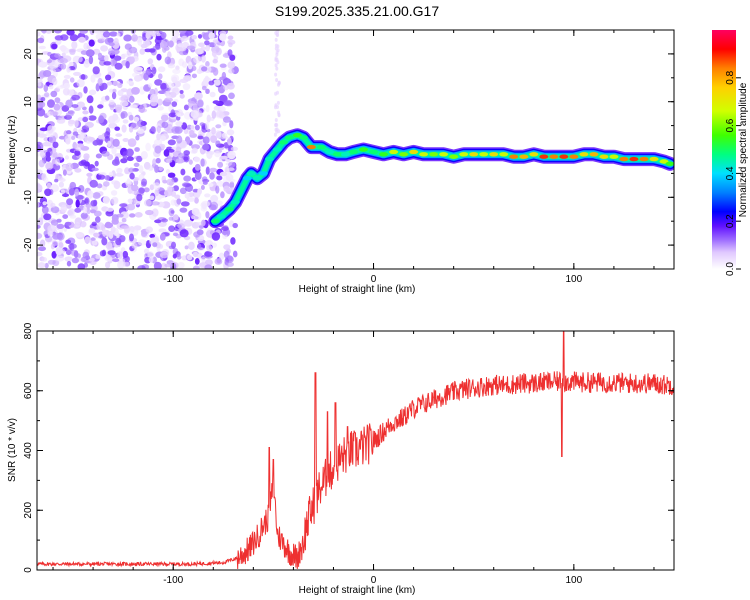  Describe the element at coordinates (173, 580) in the screenshot. I see `x-tick-label: -100` at that location.